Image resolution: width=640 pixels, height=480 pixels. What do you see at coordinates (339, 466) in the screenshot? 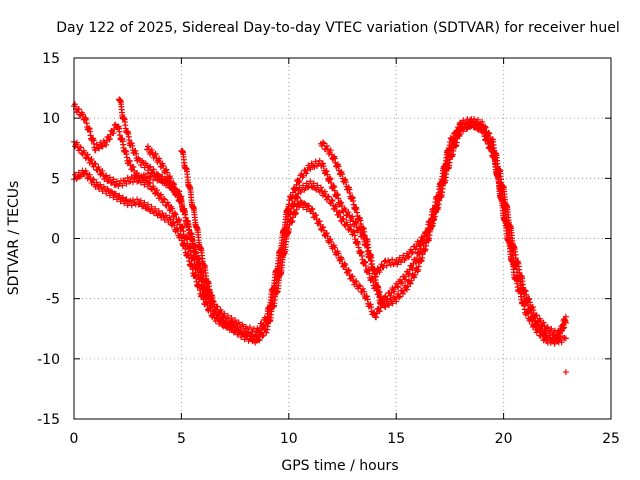
I see `x-axis-label: GPS time / hours` at bounding box center [339, 466].